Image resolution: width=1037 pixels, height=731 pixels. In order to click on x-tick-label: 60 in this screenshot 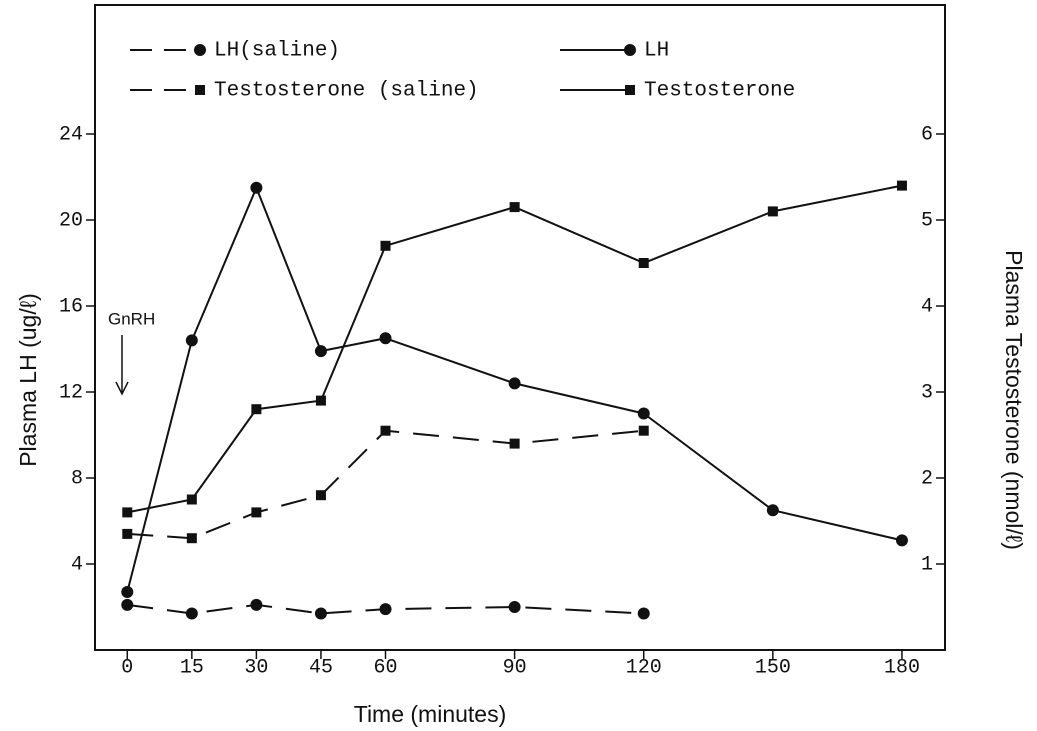, I will do `click(385, 667)`.